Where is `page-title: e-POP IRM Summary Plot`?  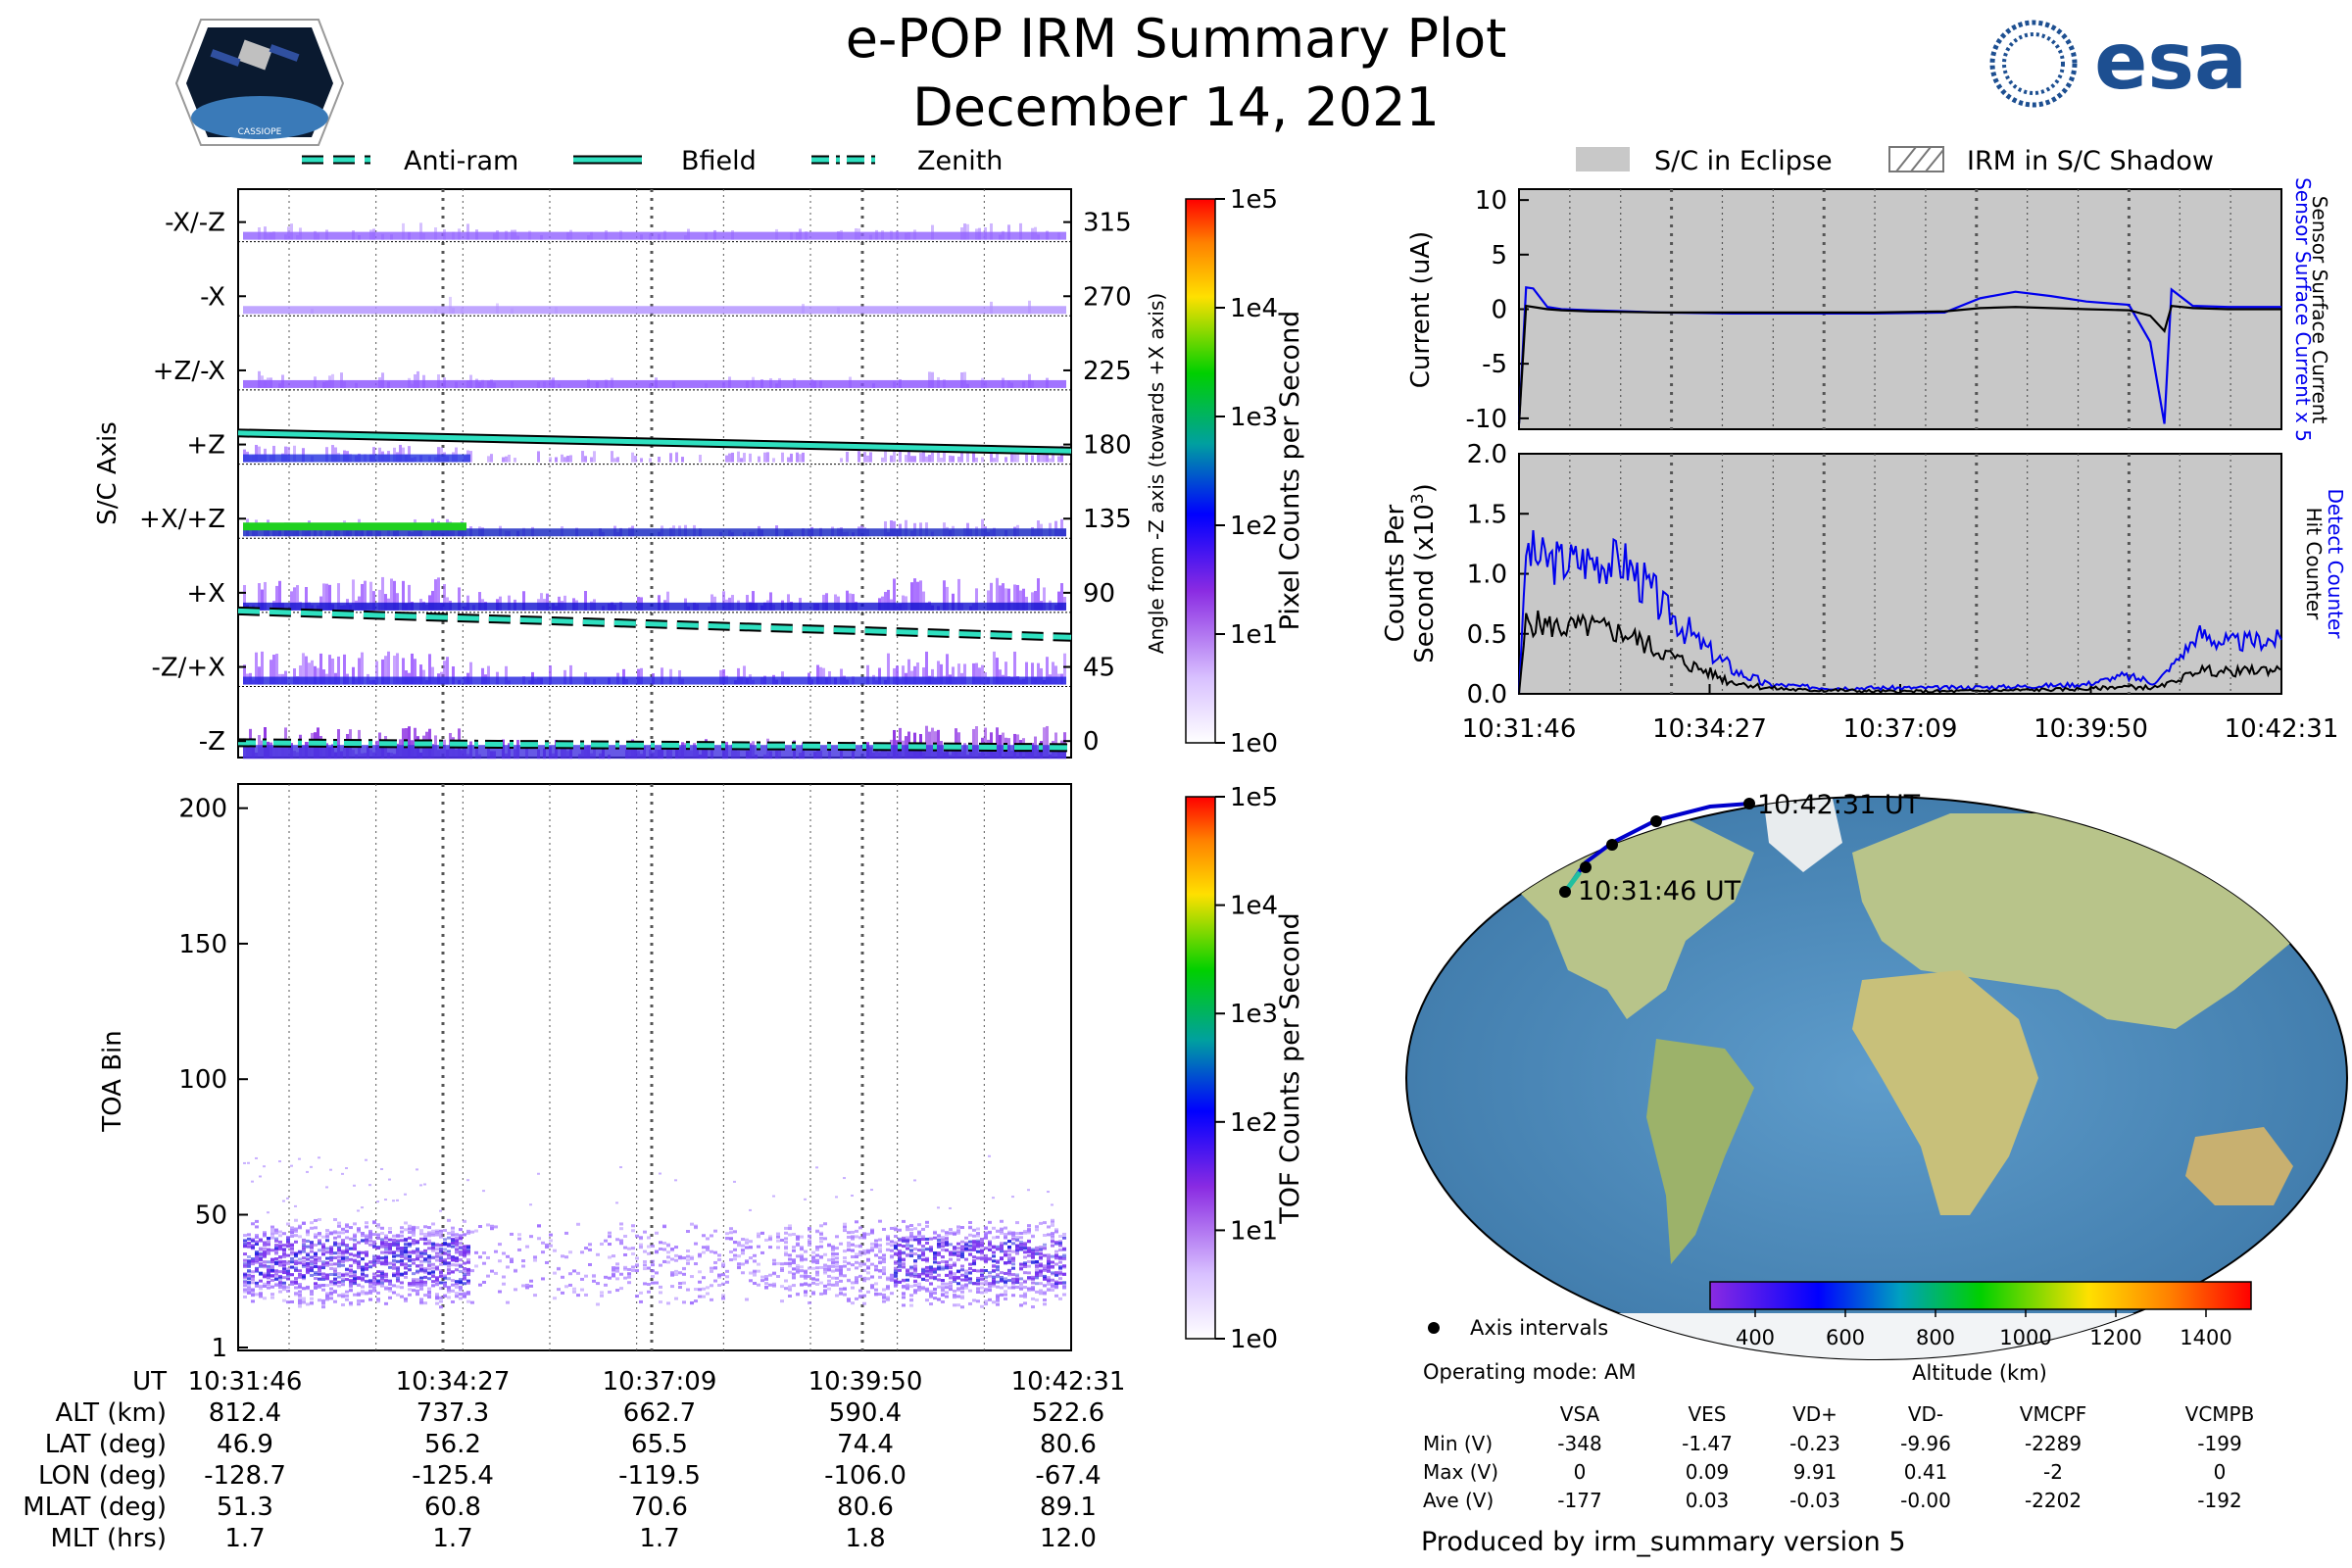 page-title: e-POP IRM Summary Plot is located at coordinates (1176, 39).